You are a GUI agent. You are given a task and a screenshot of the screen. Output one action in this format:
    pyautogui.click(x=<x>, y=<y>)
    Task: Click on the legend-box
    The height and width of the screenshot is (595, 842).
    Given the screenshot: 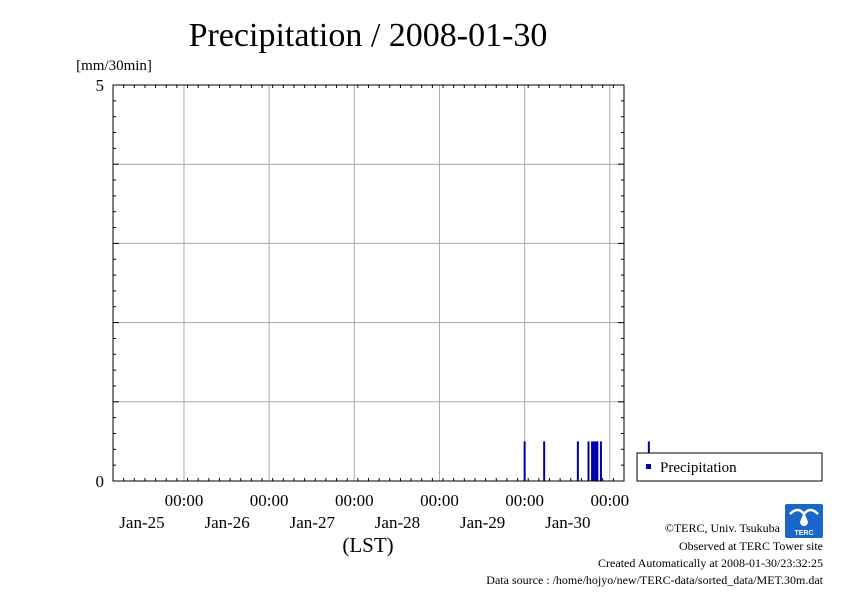 What is the action you would take?
    pyautogui.click(x=729, y=467)
    